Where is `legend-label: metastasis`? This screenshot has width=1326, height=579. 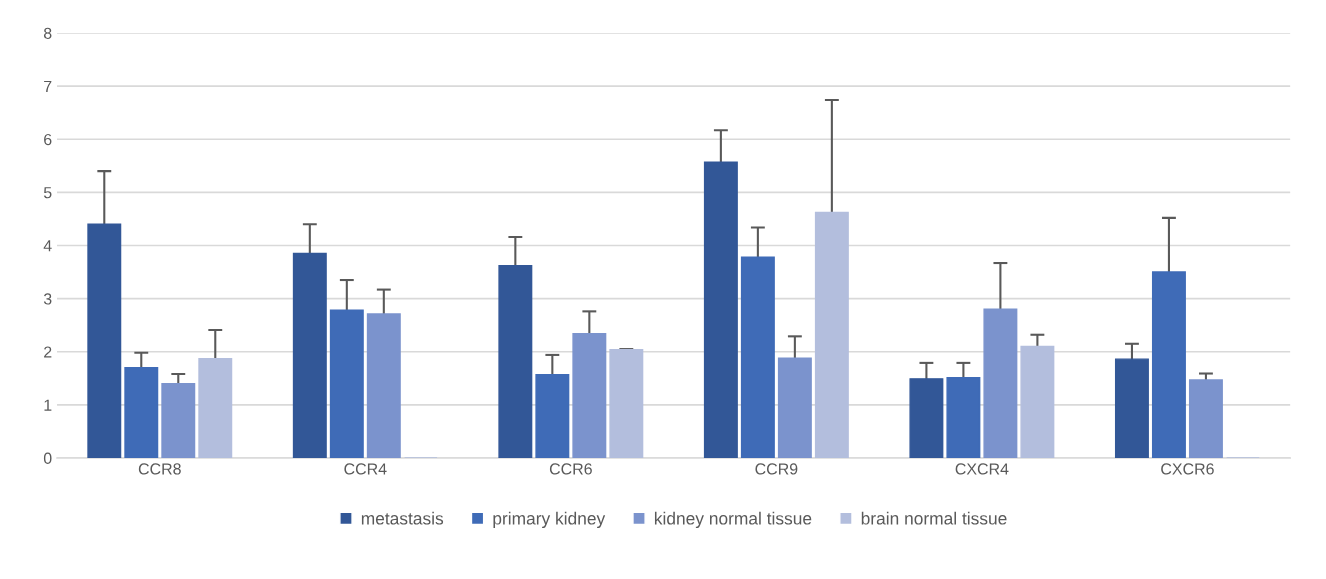
legend-label: metastasis is located at coordinates (402, 518).